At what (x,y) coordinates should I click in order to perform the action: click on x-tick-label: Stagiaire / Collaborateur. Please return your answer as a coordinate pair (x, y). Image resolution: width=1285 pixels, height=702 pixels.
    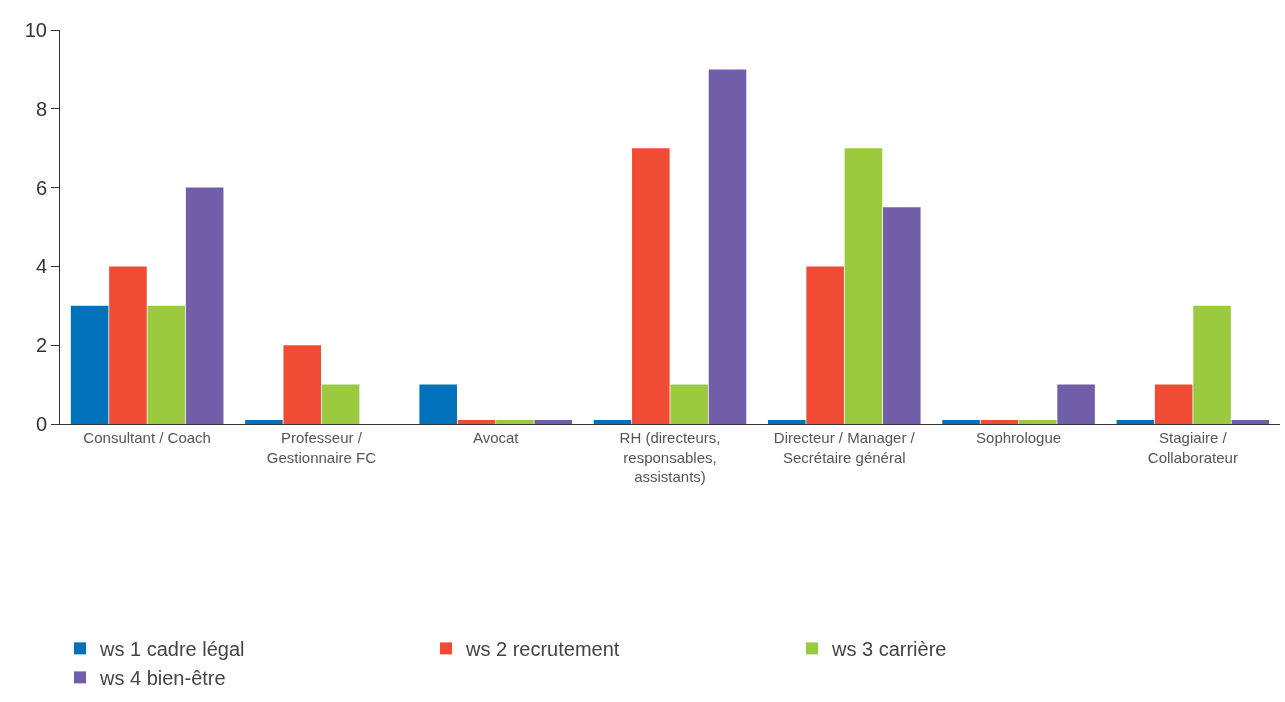
    Looking at the image, I should click on (1192, 447).